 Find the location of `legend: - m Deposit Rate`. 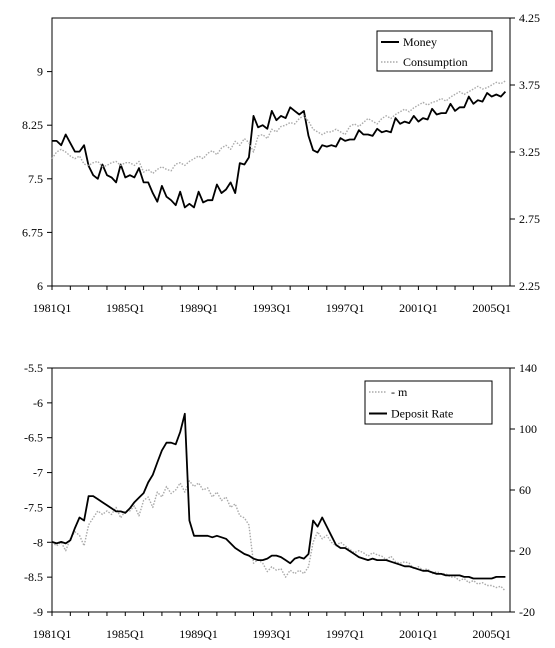

legend: - m Deposit Rate is located at coordinates (428, 402).